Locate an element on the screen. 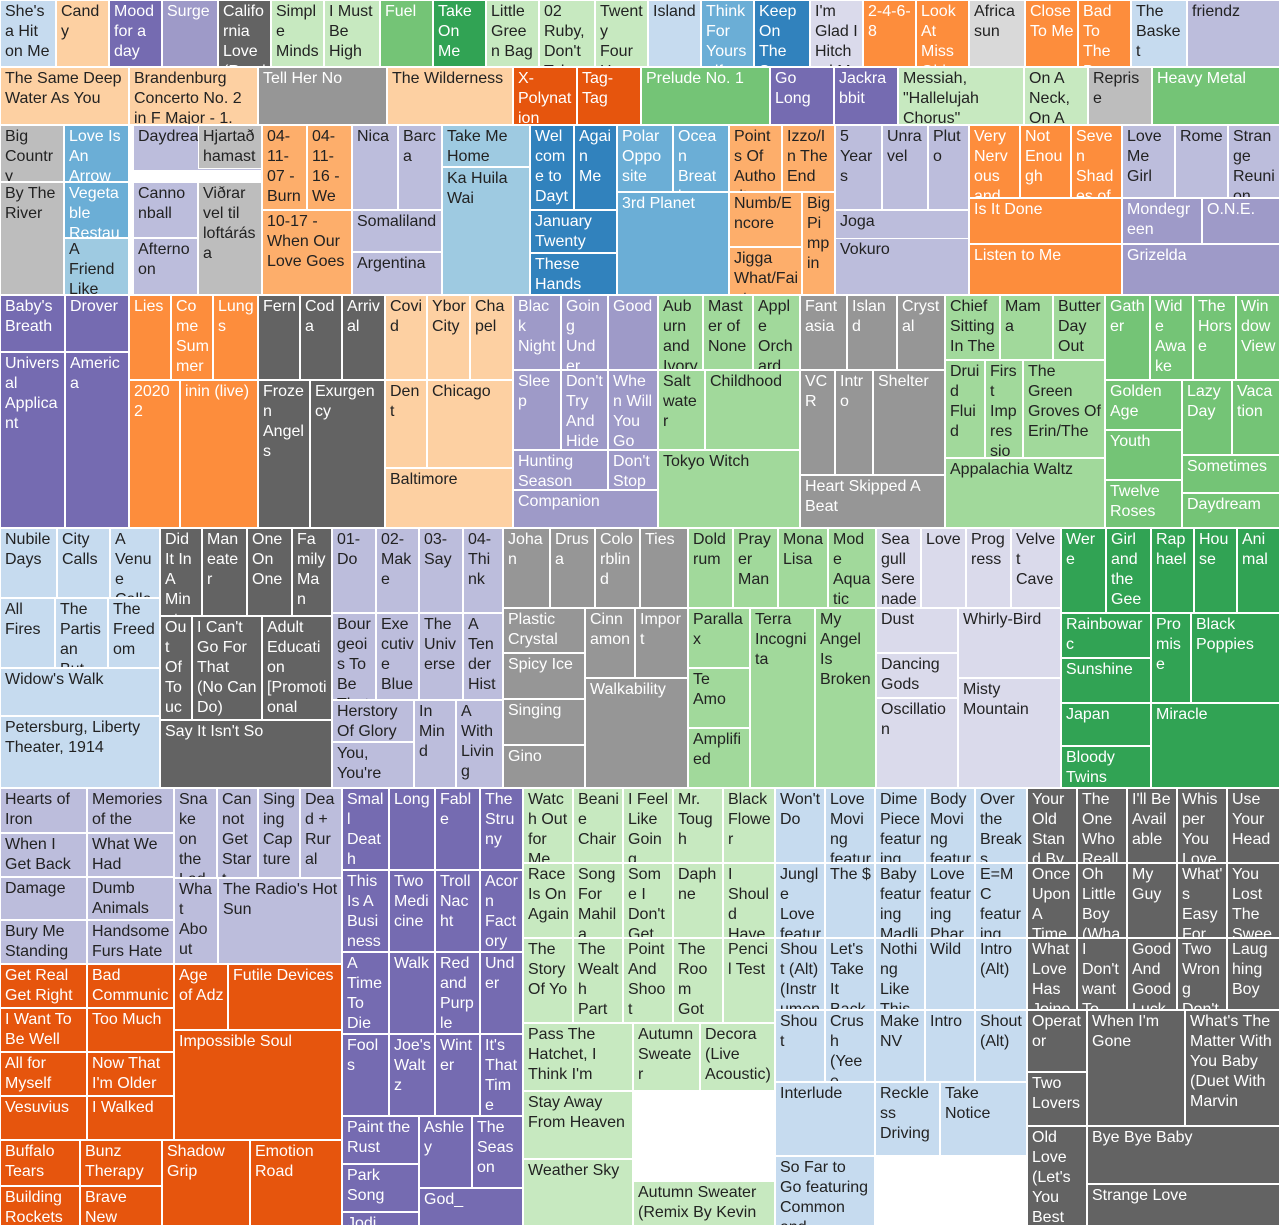  treemap-cell: Colorblind is located at coordinates (617, 568).